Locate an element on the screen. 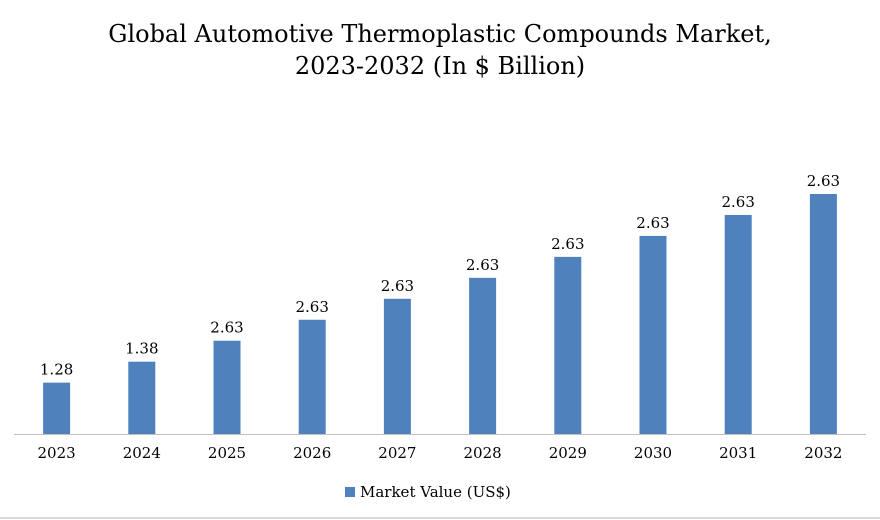  bar-2025 is located at coordinates (227, 387).